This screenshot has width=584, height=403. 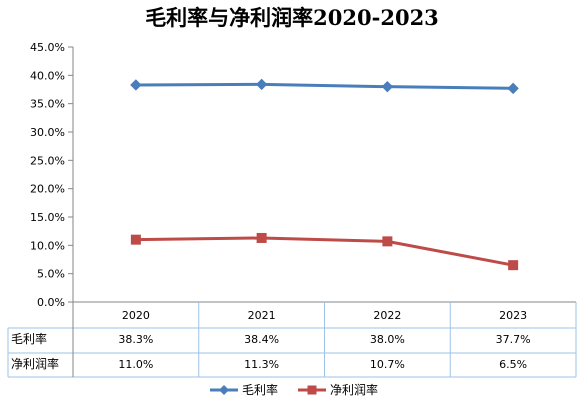 What do you see at coordinates (51, 274) in the screenshot?
I see `y-tick-label: 5.0%` at bounding box center [51, 274].